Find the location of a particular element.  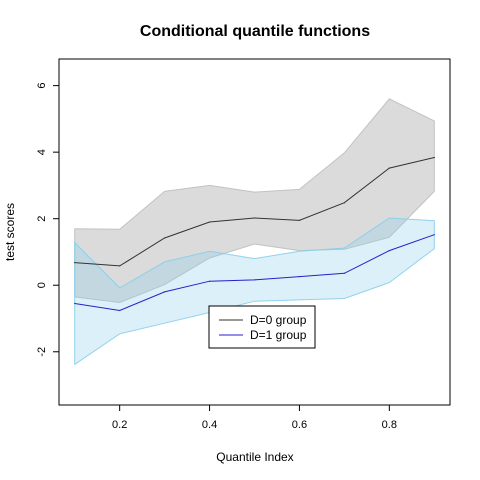

y-tick-label: 2 is located at coordinates (42, 219).